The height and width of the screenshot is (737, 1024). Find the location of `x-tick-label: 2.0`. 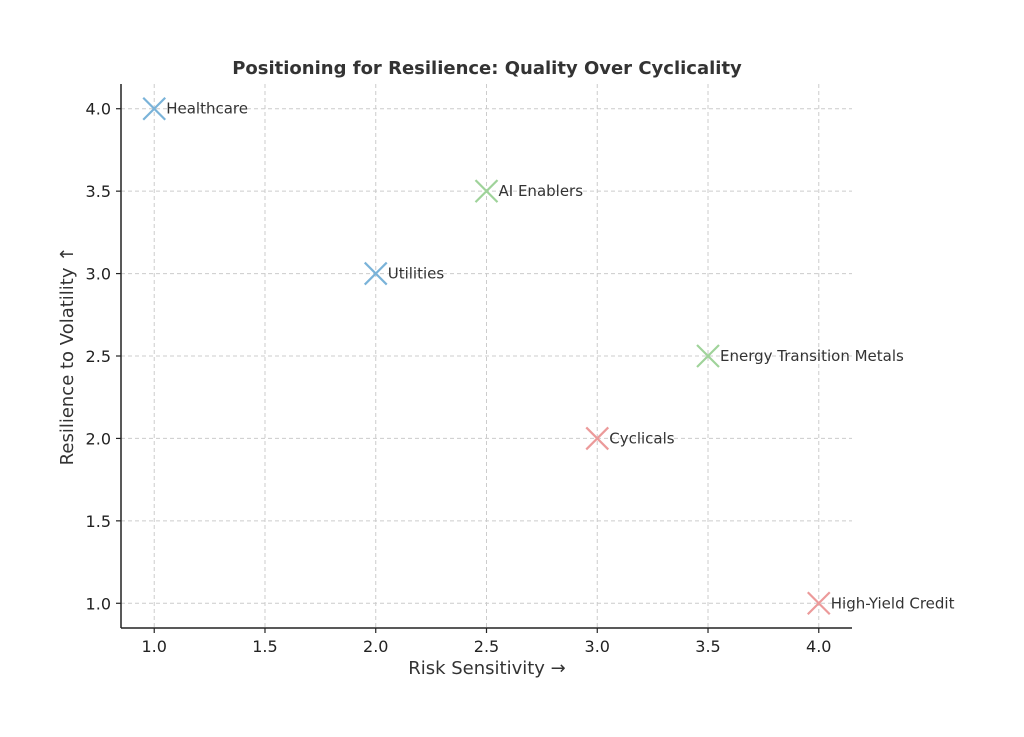

x-tick-label: 2.0 is located at coordinates (375, 646).